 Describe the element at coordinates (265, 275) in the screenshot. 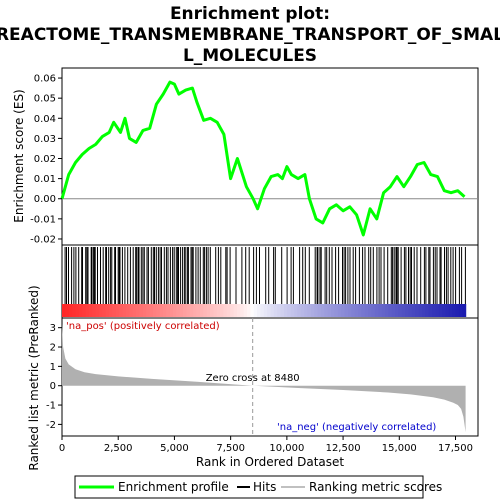

I see `hits-group` at that location.